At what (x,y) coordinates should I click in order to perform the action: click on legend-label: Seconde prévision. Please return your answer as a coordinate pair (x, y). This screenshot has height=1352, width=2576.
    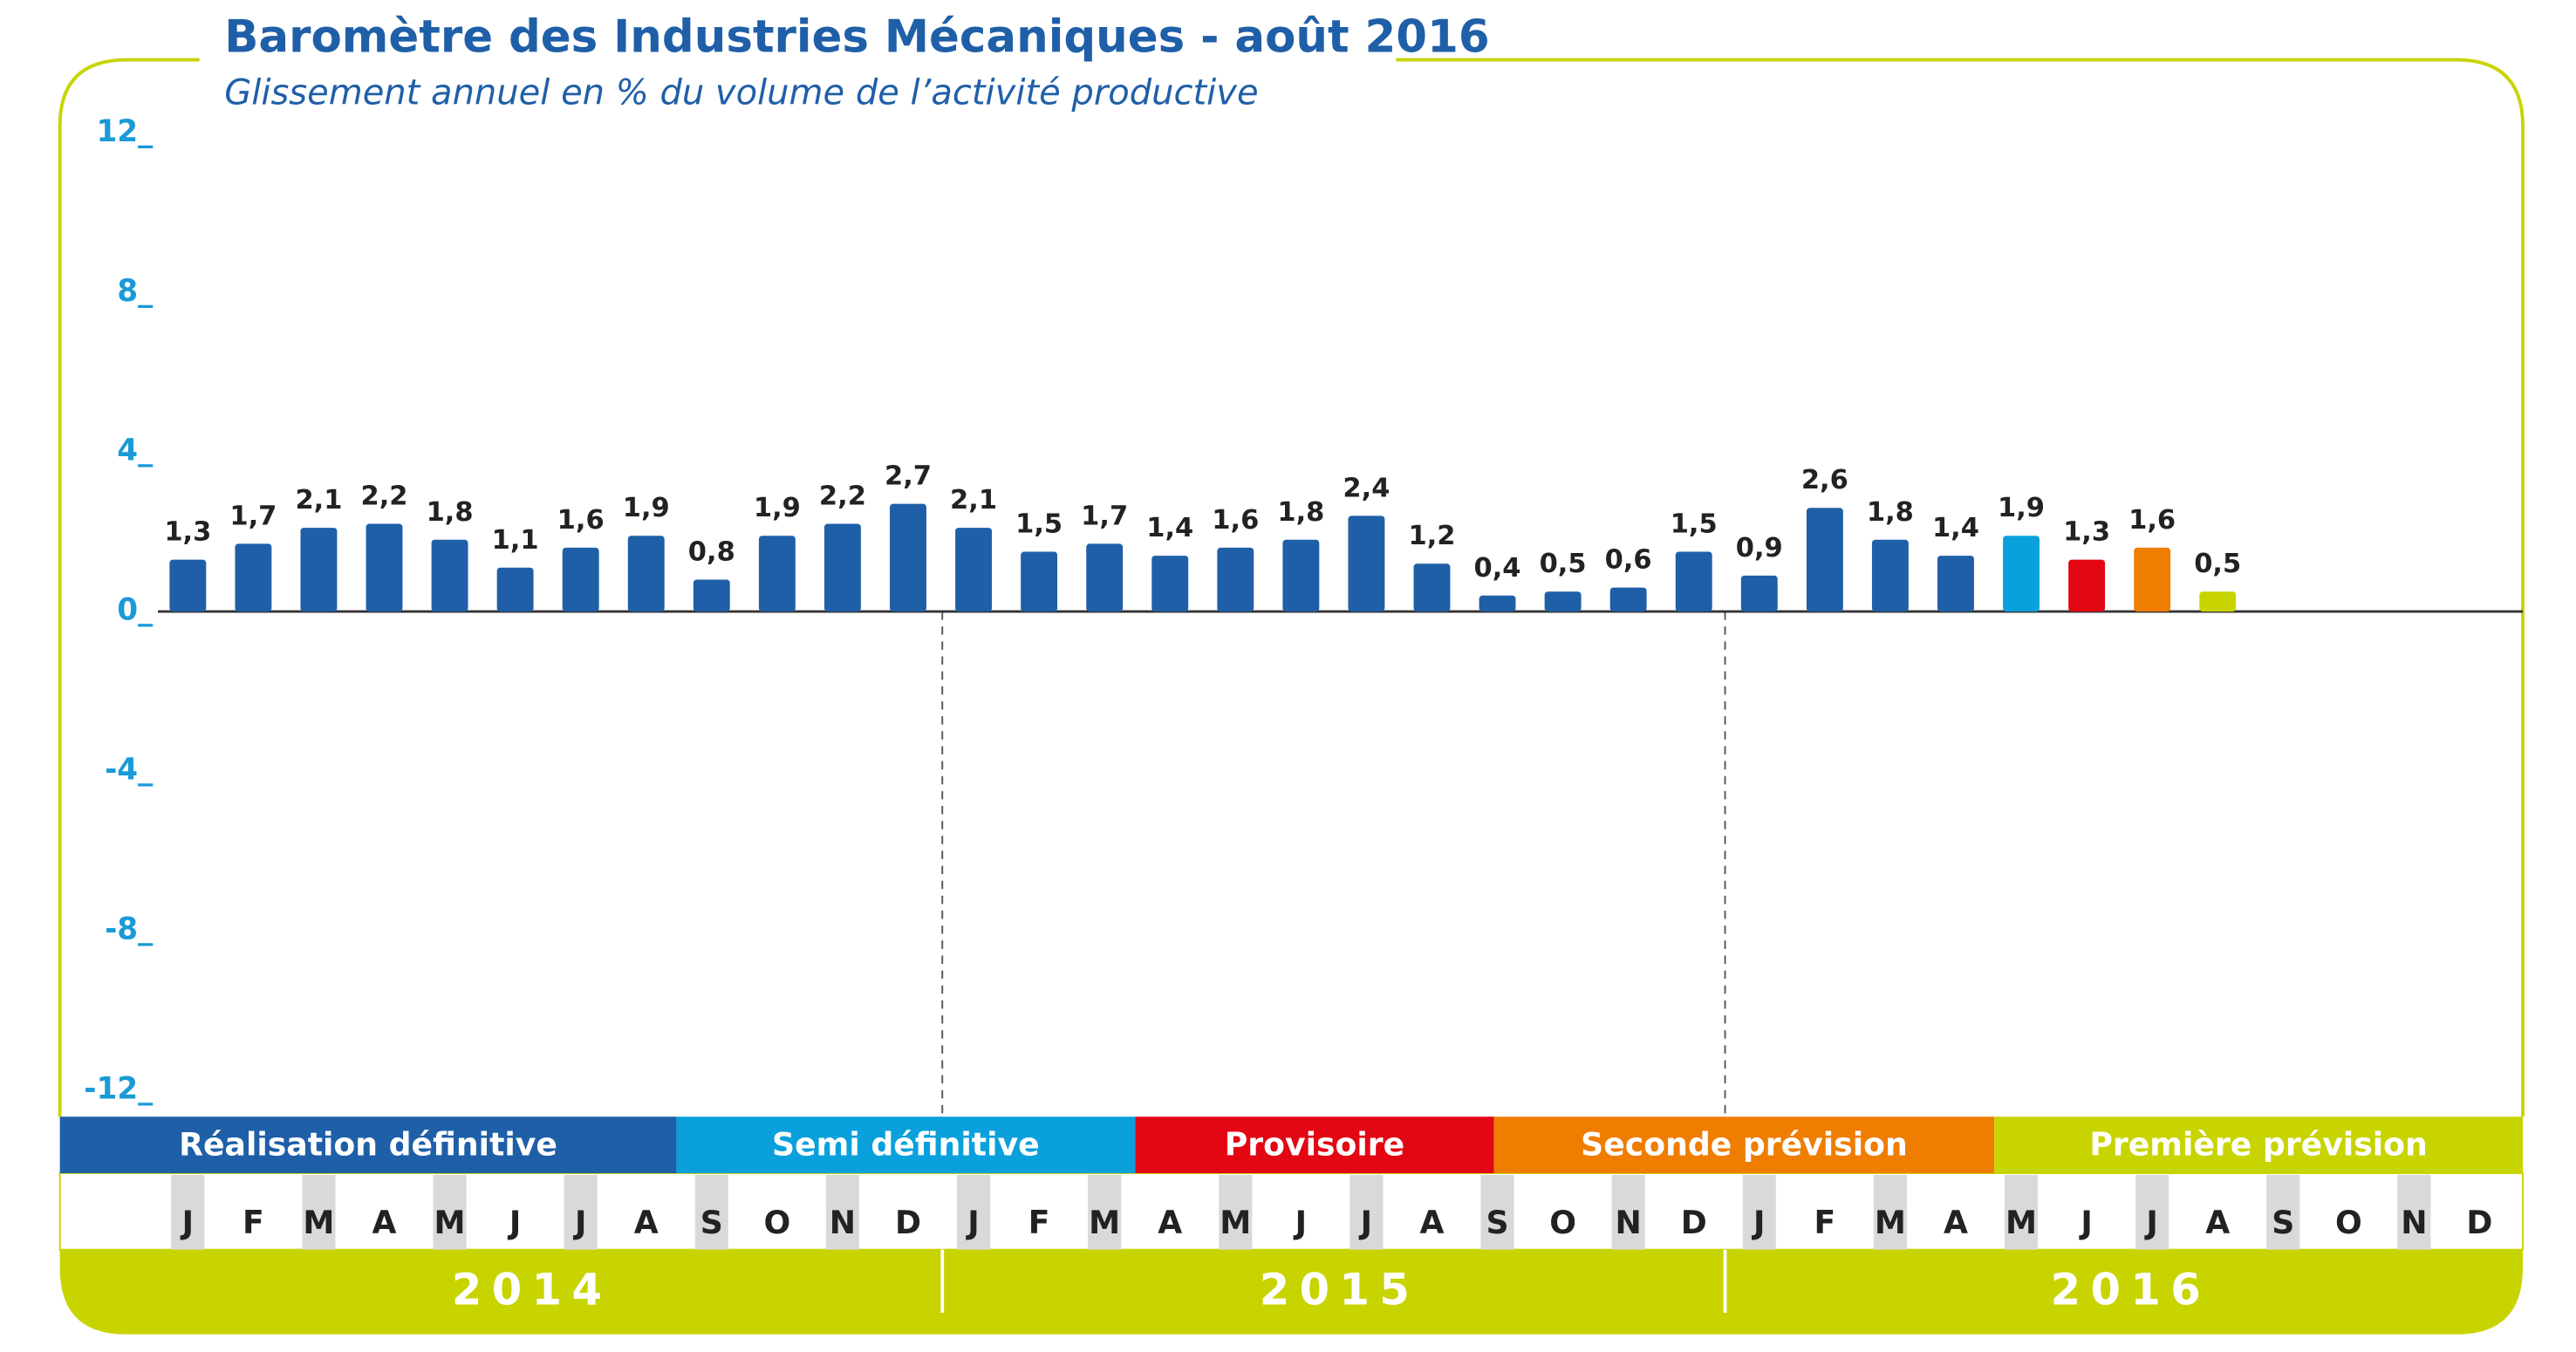
    Looking at the image, I should click on (1744, 1145).